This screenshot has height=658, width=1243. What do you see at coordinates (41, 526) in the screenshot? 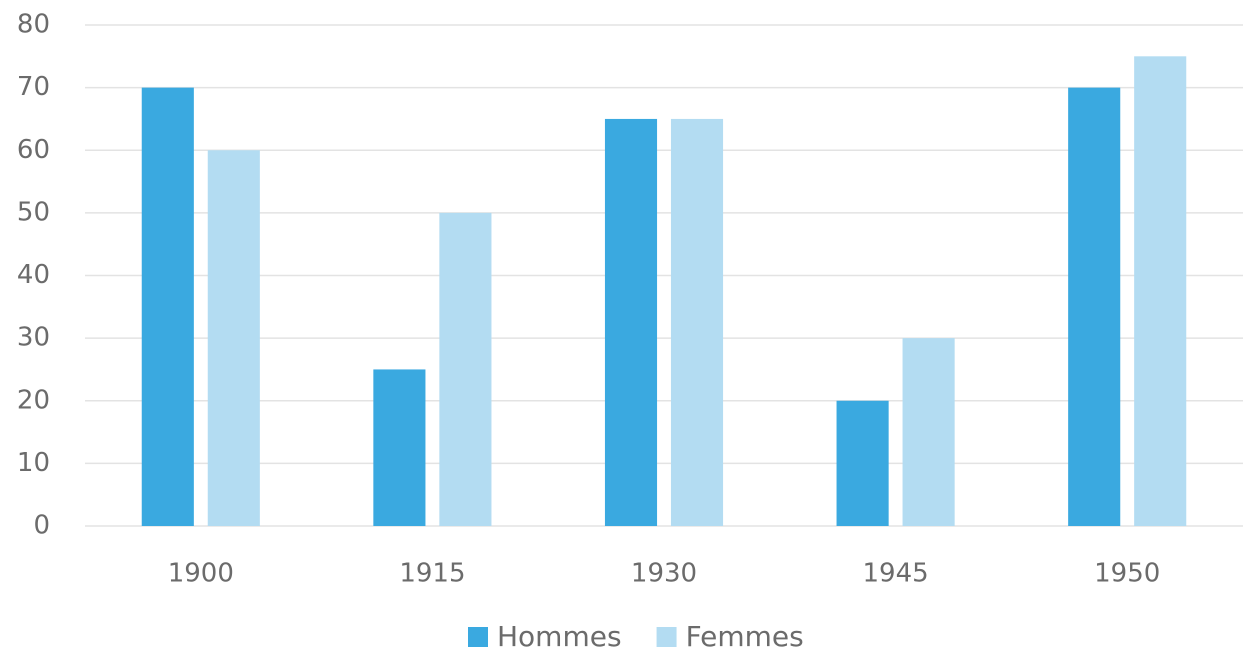
I see `y-tick-label: 0` at bounding box center [41, 526].